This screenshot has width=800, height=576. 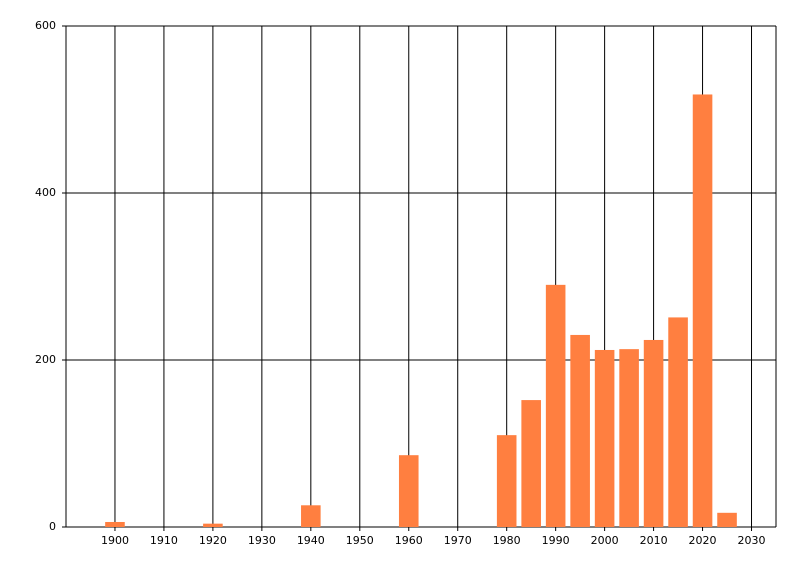 I want to click on x-tick-label: 1910, so click(x=164, y=540).